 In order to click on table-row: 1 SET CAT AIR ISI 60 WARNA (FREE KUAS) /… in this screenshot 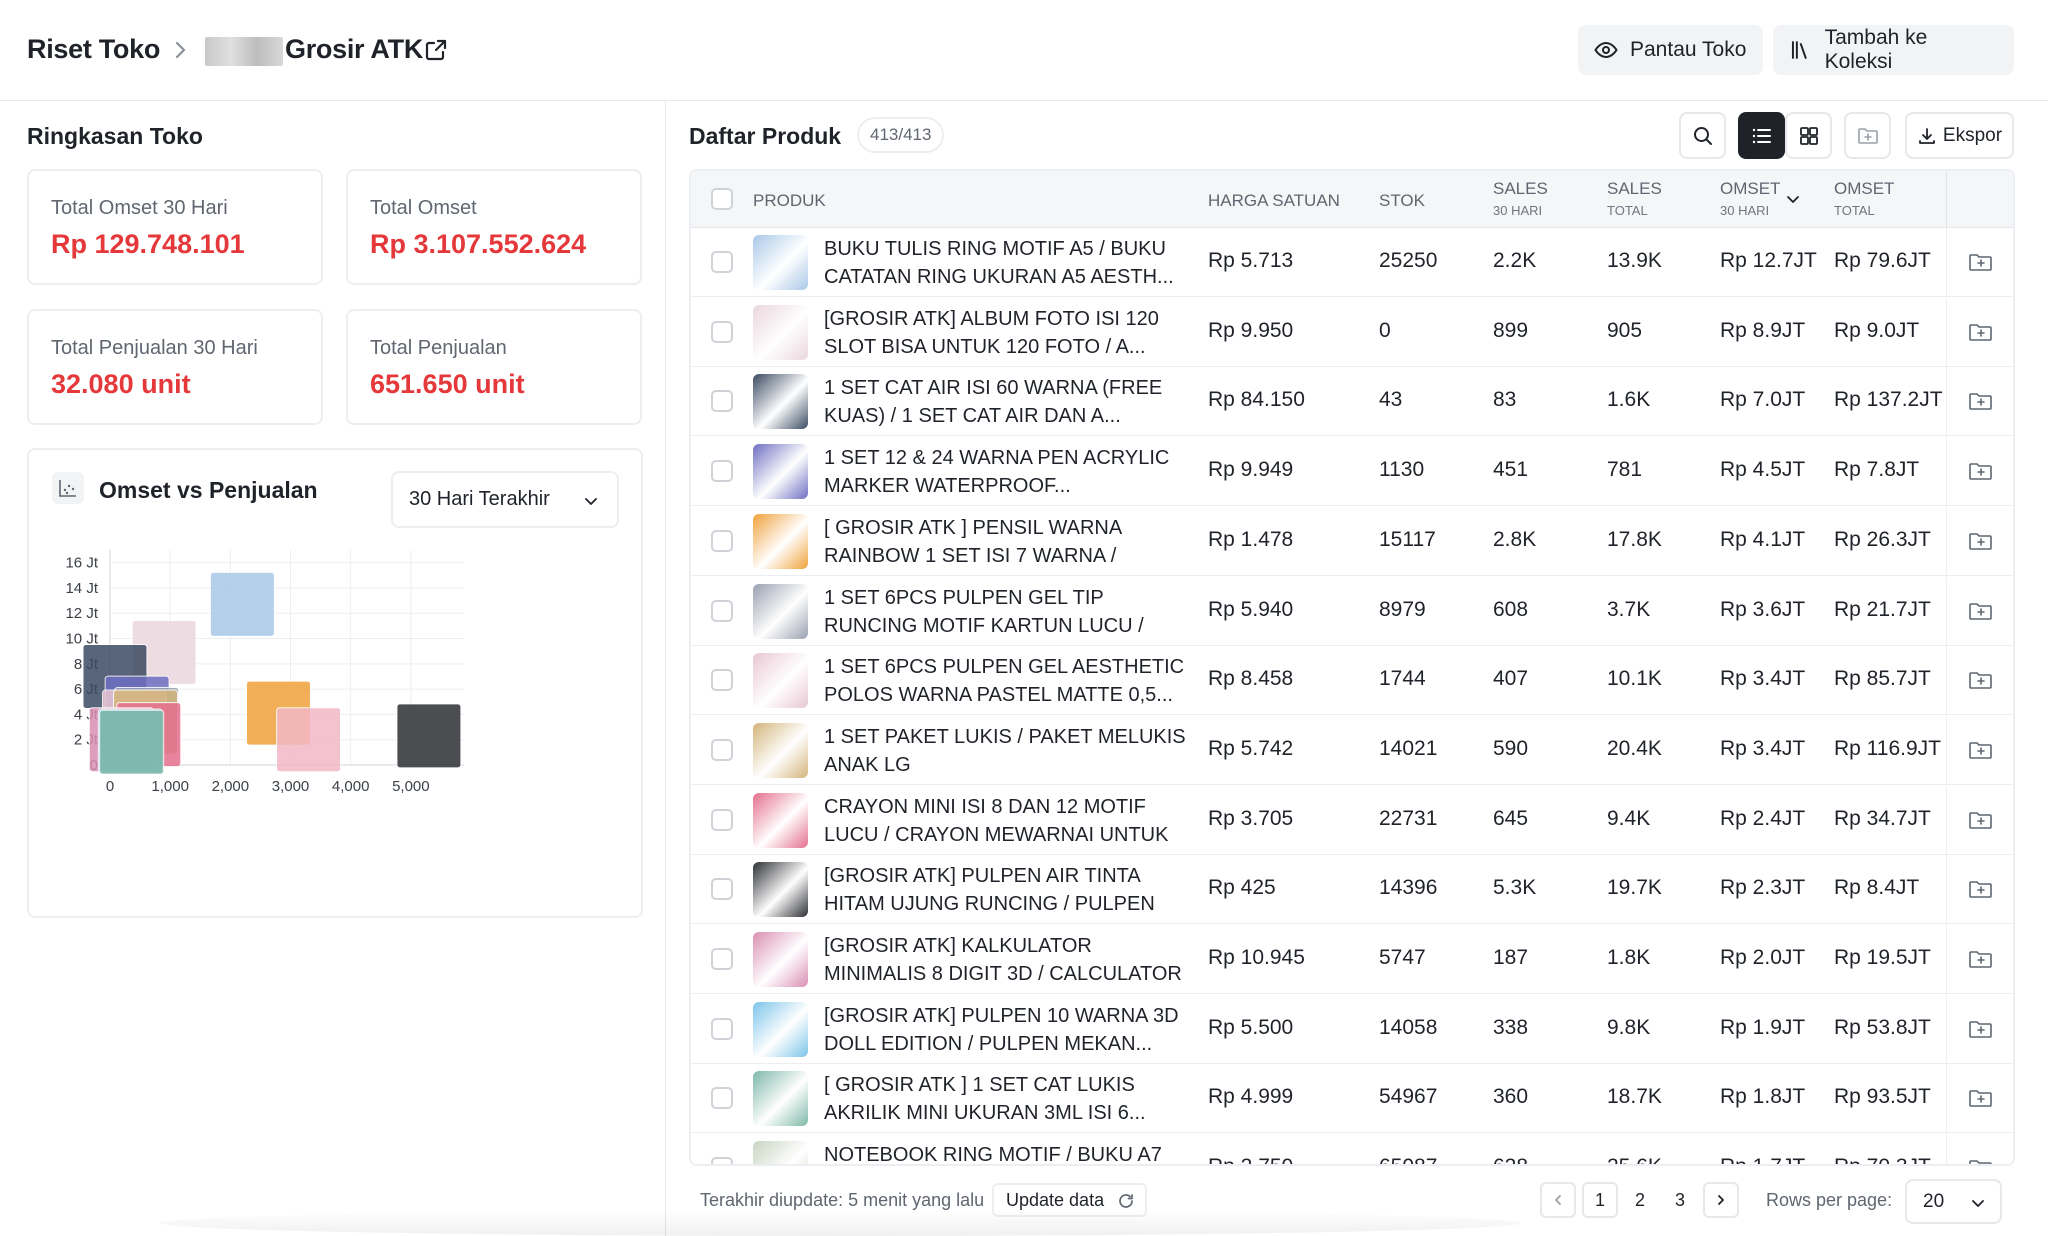, I will do `click(1352, 402)`.